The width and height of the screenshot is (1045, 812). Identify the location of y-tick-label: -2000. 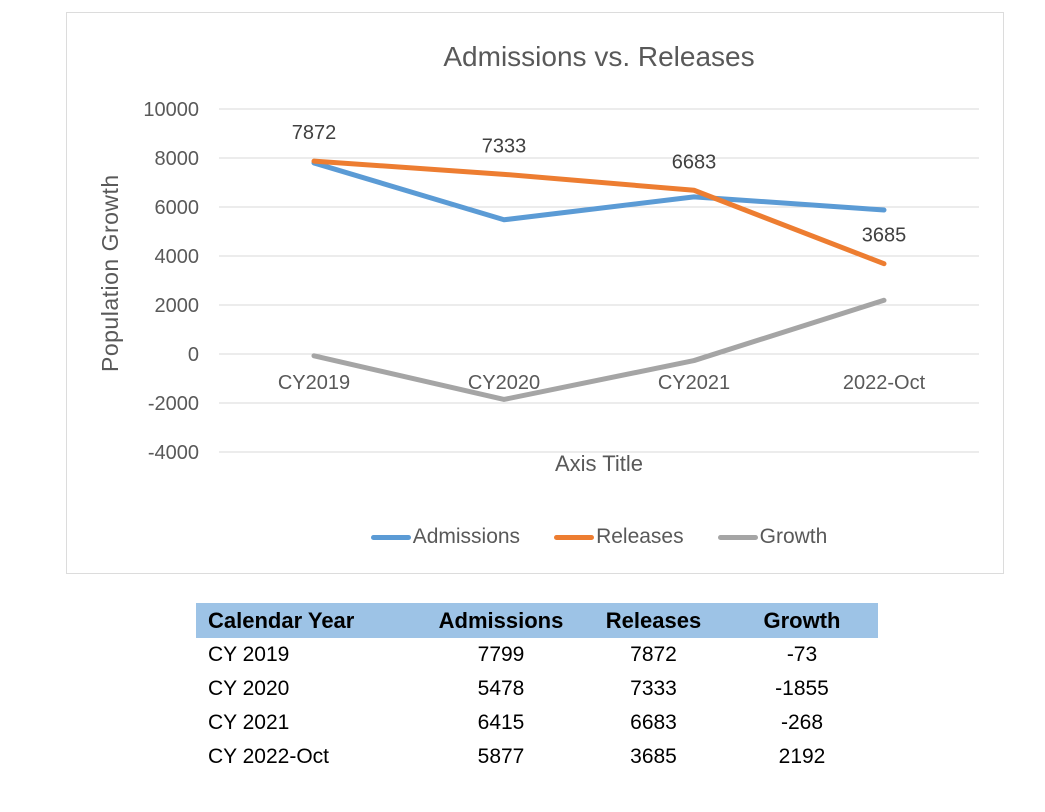
(173, 404).